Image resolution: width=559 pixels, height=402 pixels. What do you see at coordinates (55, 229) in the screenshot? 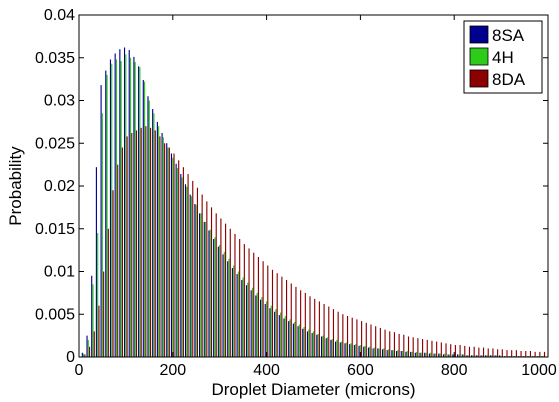
I see `y-tick-label-0.015: 0.015` at bounding box center [55, 229].